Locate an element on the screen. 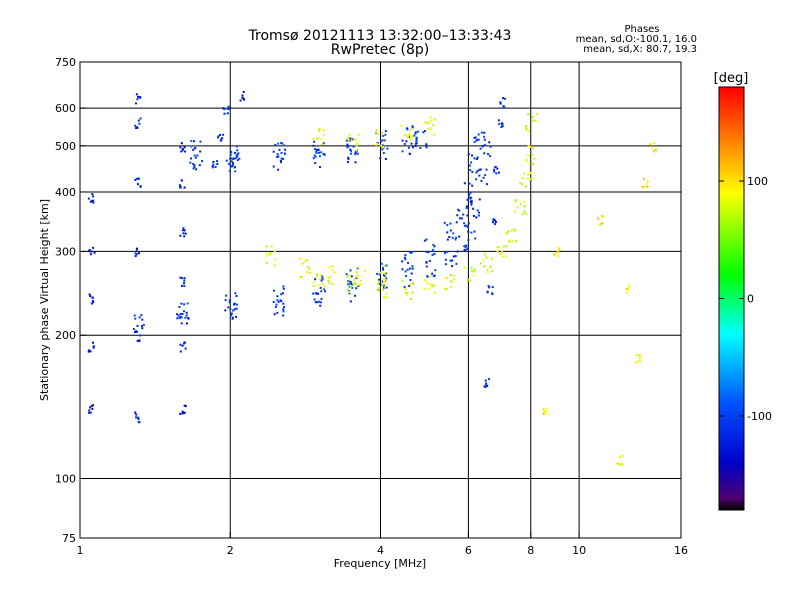  y-tick-label: 400 is located at coordinates (65, 192).